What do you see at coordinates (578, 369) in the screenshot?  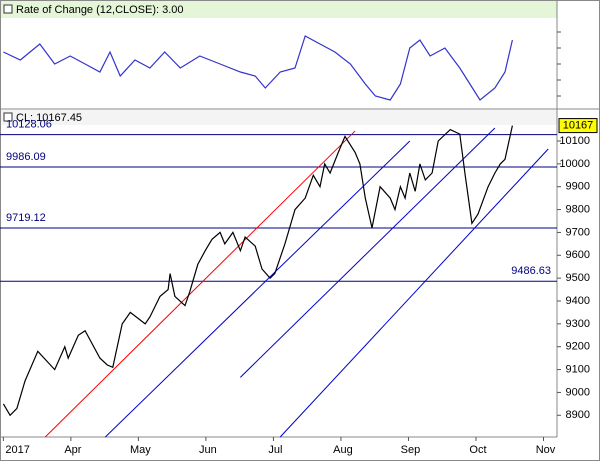 I see `y-tick-label: 9100` at bounding box center [578, 369].